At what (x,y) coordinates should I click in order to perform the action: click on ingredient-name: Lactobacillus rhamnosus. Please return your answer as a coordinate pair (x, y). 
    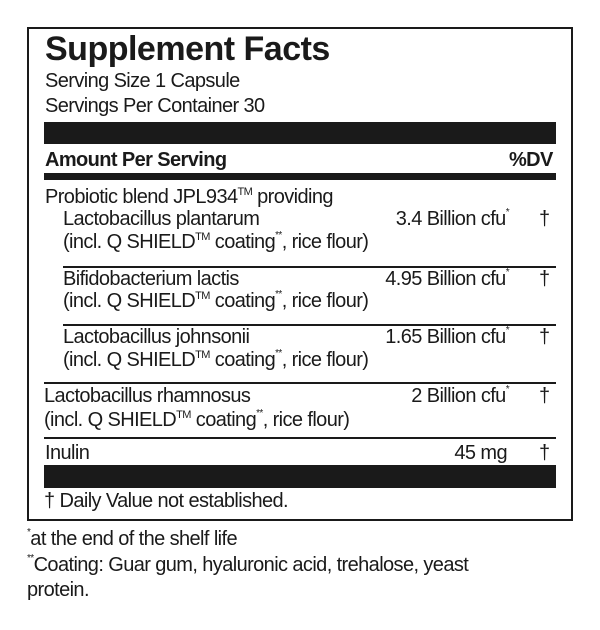
    Looking at the image, I should click on (147, 396).